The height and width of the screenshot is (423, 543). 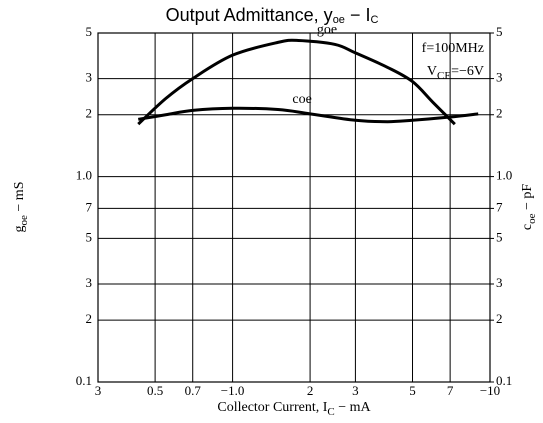 I want to click on y-tick-label: 0.1, so click(x=84, y=380).